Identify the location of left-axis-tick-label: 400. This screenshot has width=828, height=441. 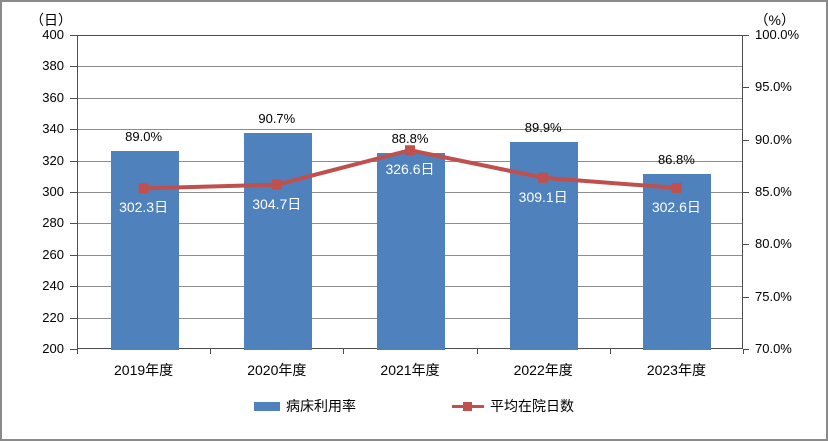
(53, 34).